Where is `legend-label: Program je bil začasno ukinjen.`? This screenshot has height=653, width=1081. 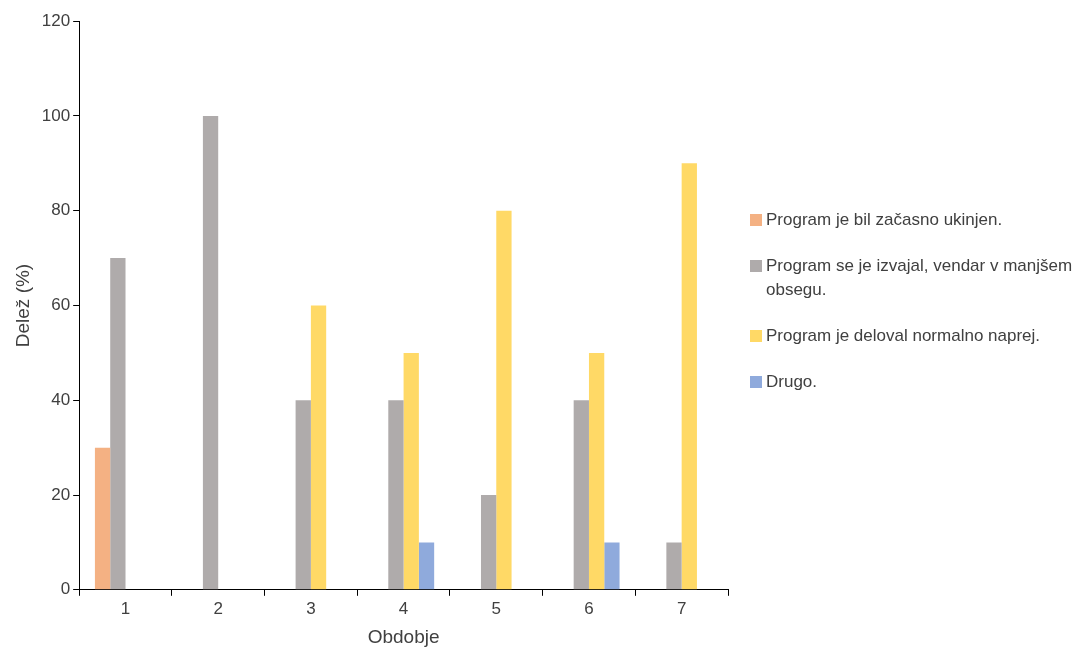 legend-label: Program je bil začasno ukinjen. is located at coordinates (884, 220).